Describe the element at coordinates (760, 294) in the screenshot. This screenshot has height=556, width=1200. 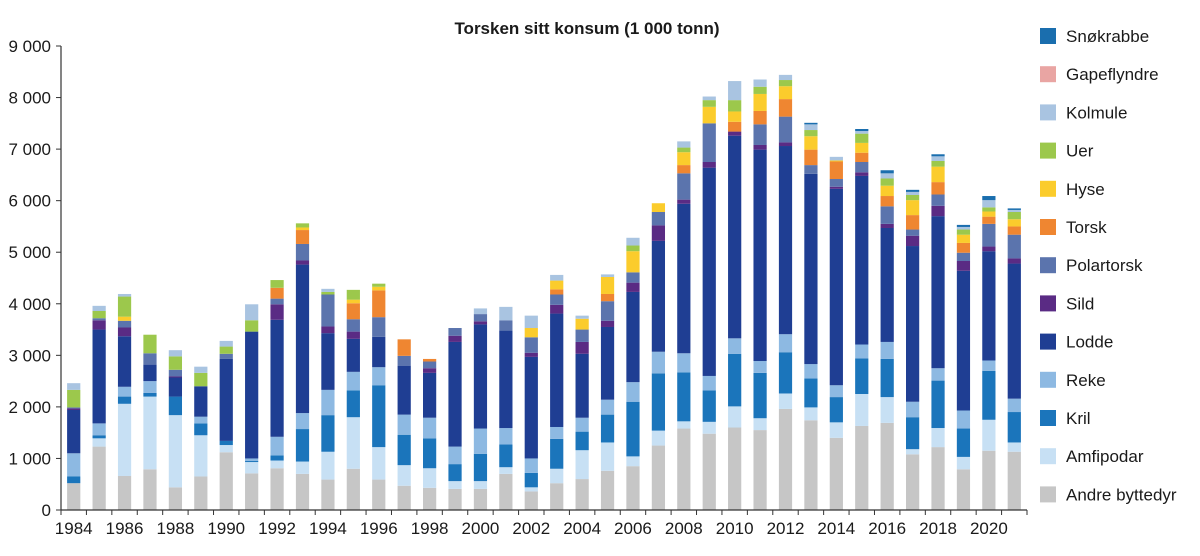
I see `bar-stack-2011` at that location.